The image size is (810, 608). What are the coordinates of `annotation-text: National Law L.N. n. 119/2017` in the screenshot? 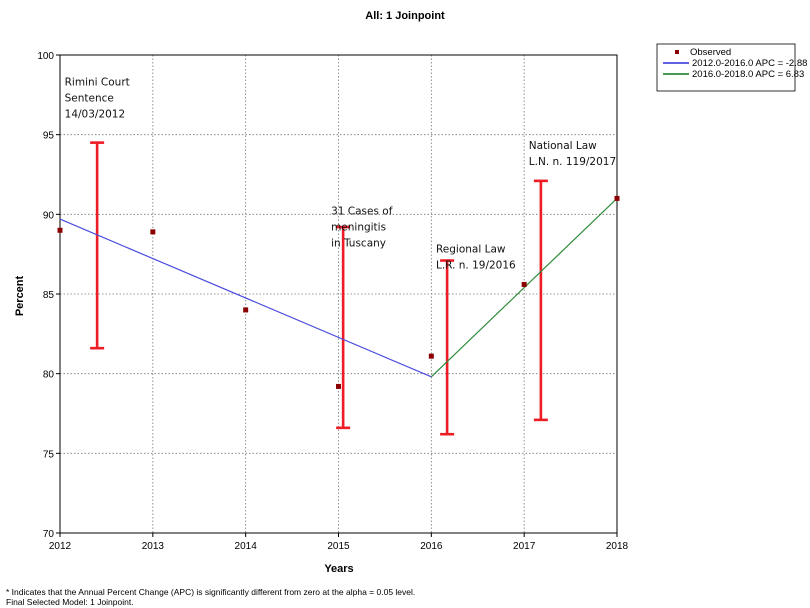 It's located at (572, 154).